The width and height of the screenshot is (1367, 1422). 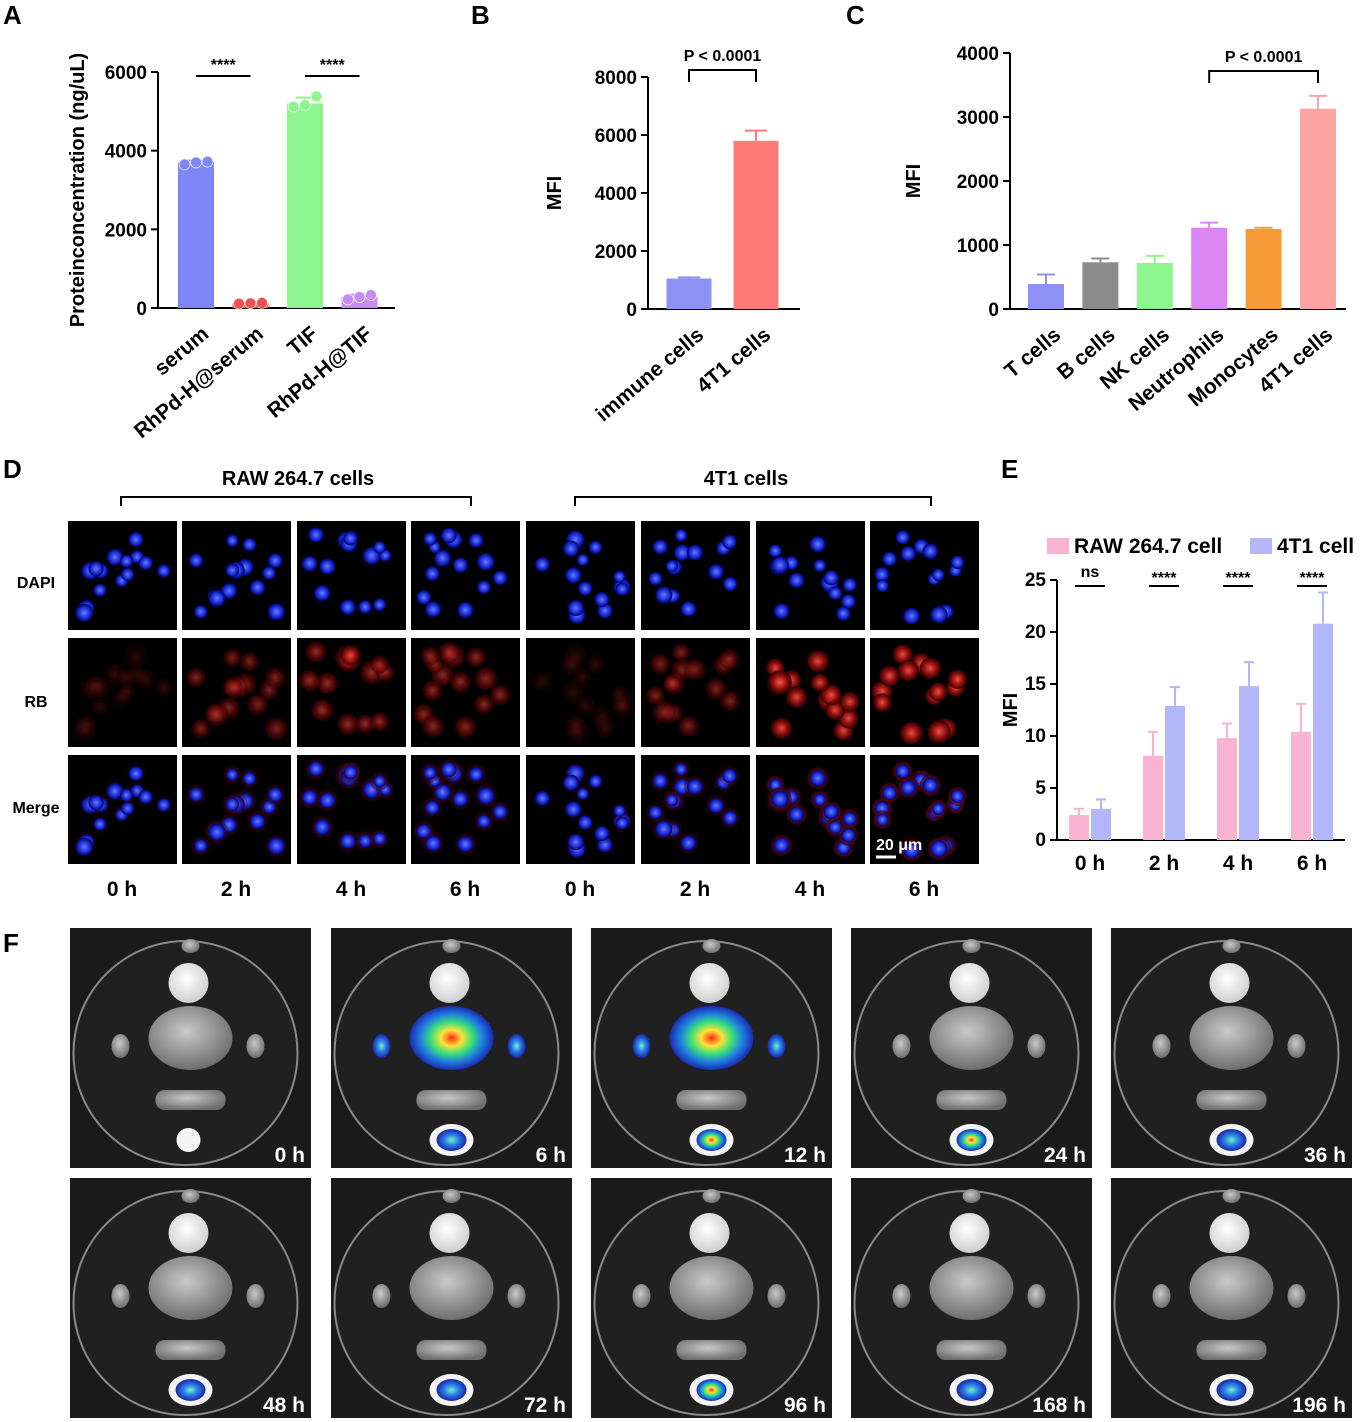 I want to click on time-label: 48 h, so click(x=284, y=1405).